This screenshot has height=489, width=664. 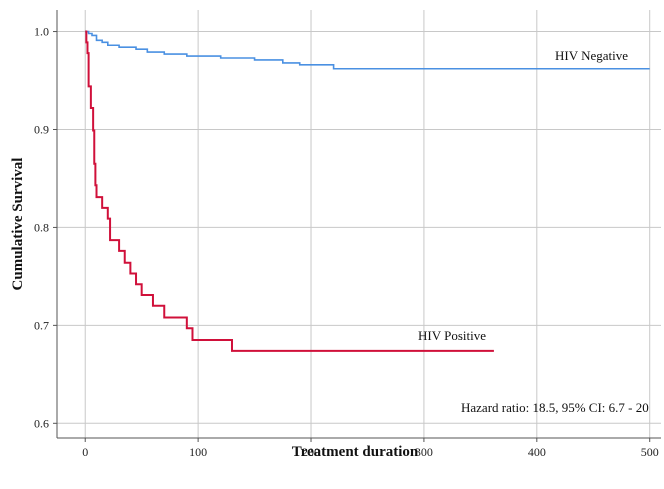 What do you see at coordinates (355, 452) in the screenshot?
I see `x-axis-title: Treatment duration` at bounding box center [355, 452].